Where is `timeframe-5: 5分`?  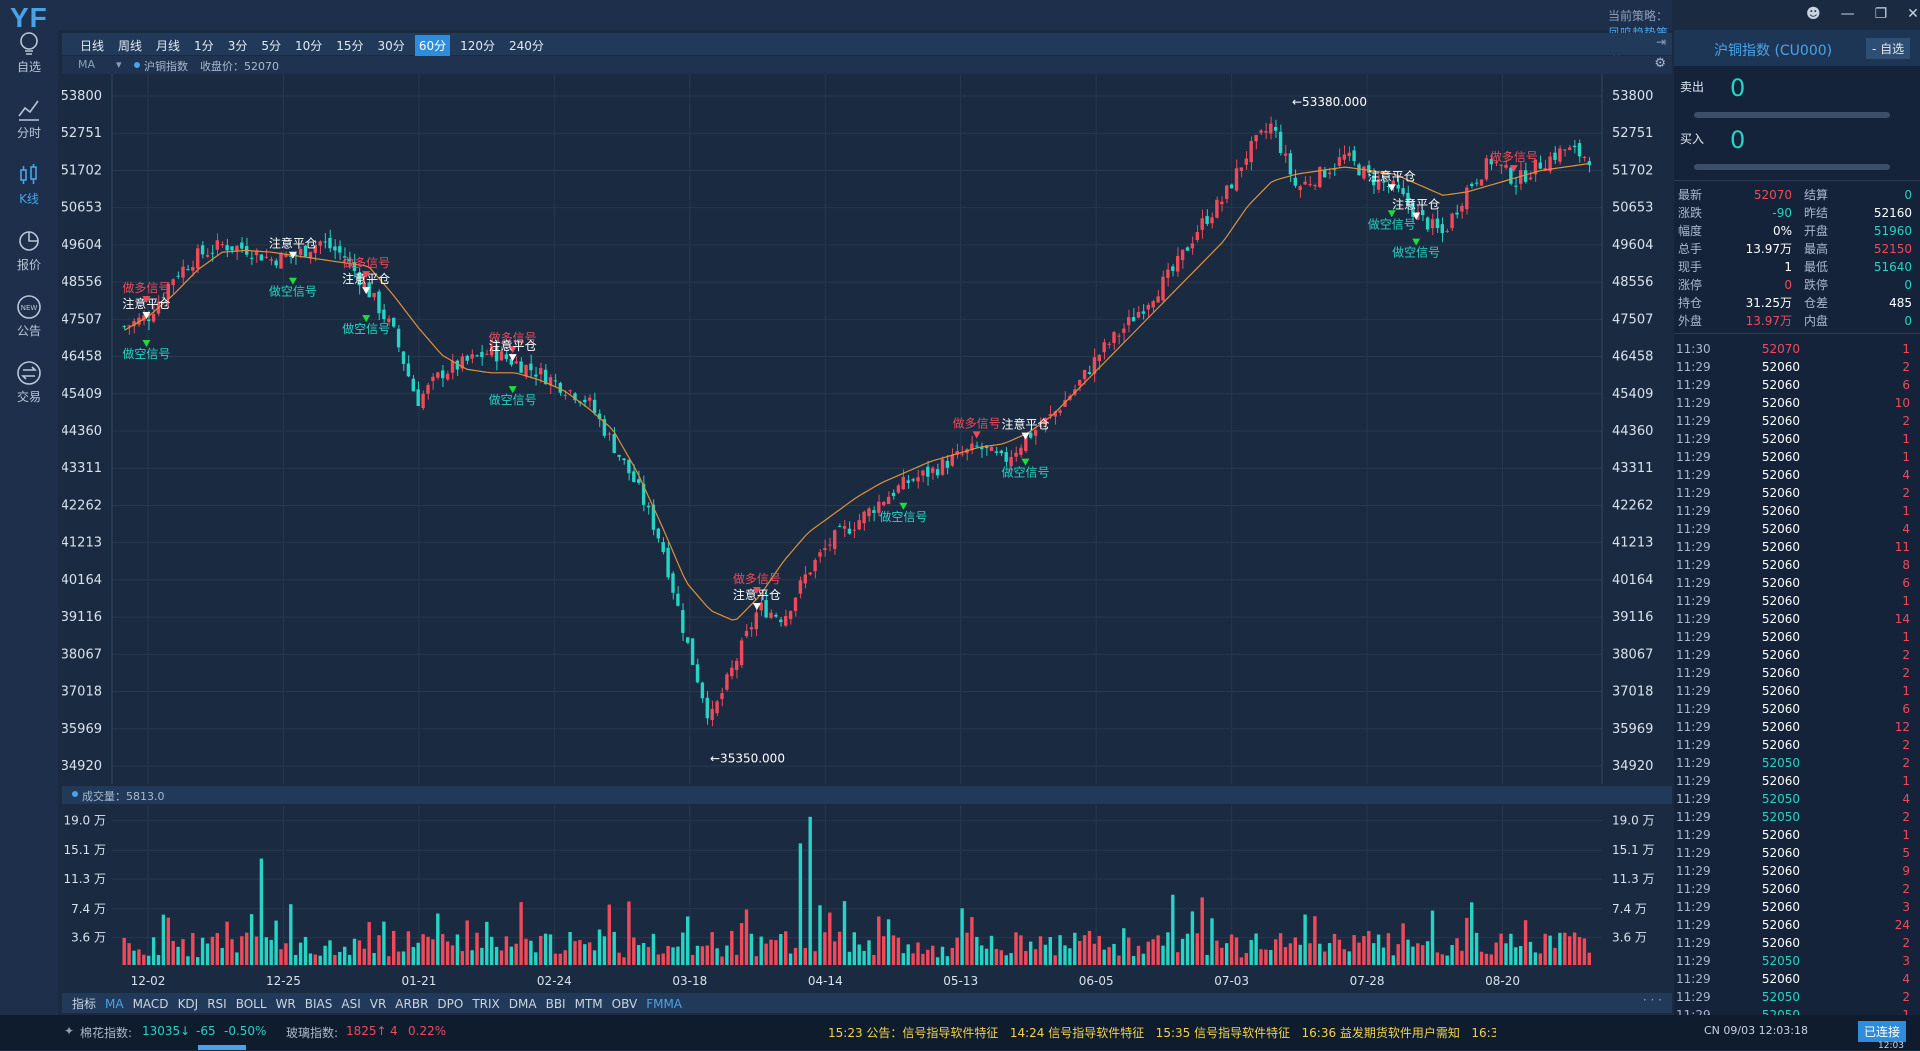
timeframe-5: 5分 is located at coordinates (271, 46).